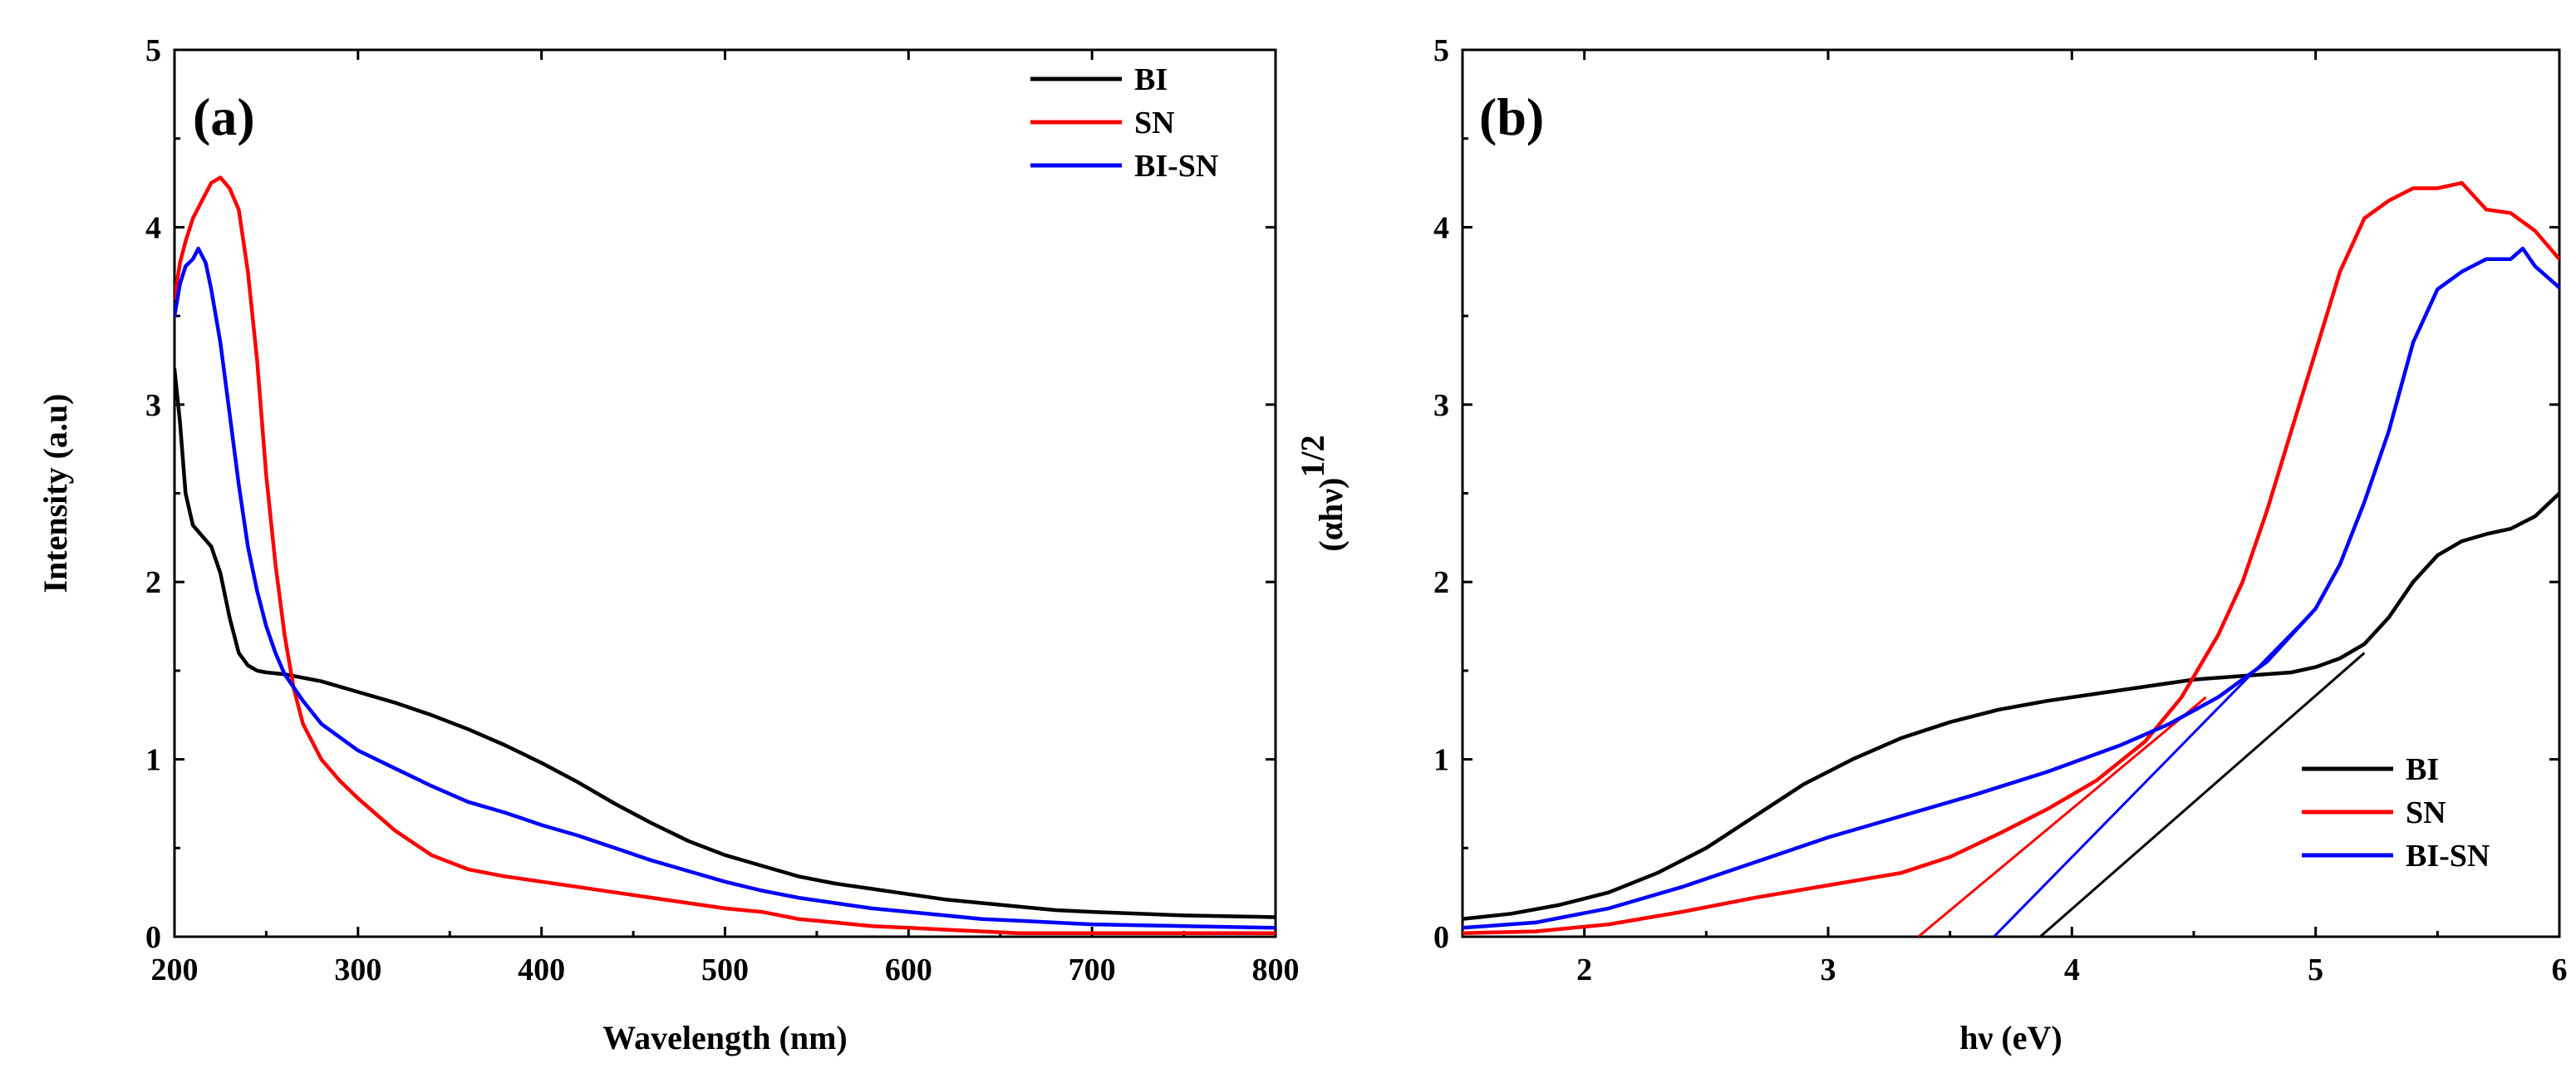 The width and height of the screenshot is (2576, 1083). What do you see at coordinates (541, 970) in the screenshot?
I see `x-tick-label: 400` at bounding box center [541, 970].